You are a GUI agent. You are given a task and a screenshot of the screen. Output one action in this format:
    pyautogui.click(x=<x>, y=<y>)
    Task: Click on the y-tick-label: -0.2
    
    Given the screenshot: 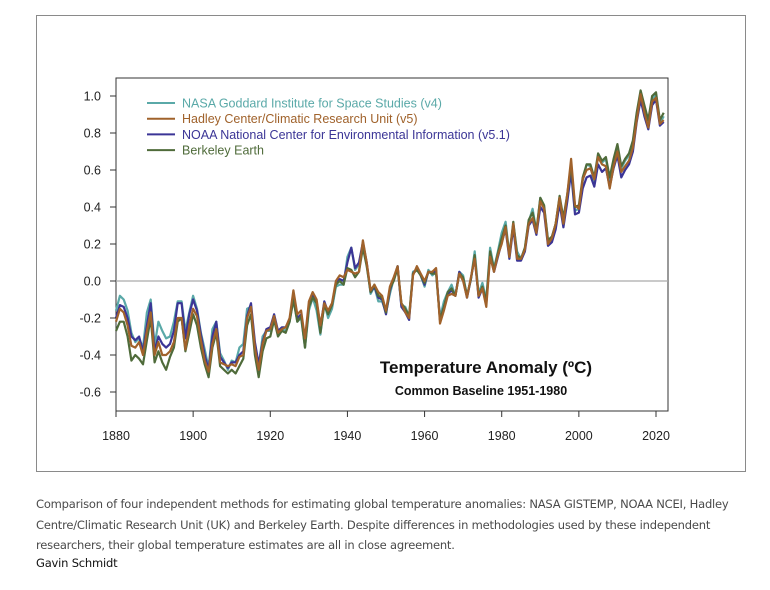 What is the action you would take?
    pyautogui.click(x=90, y=319)
    